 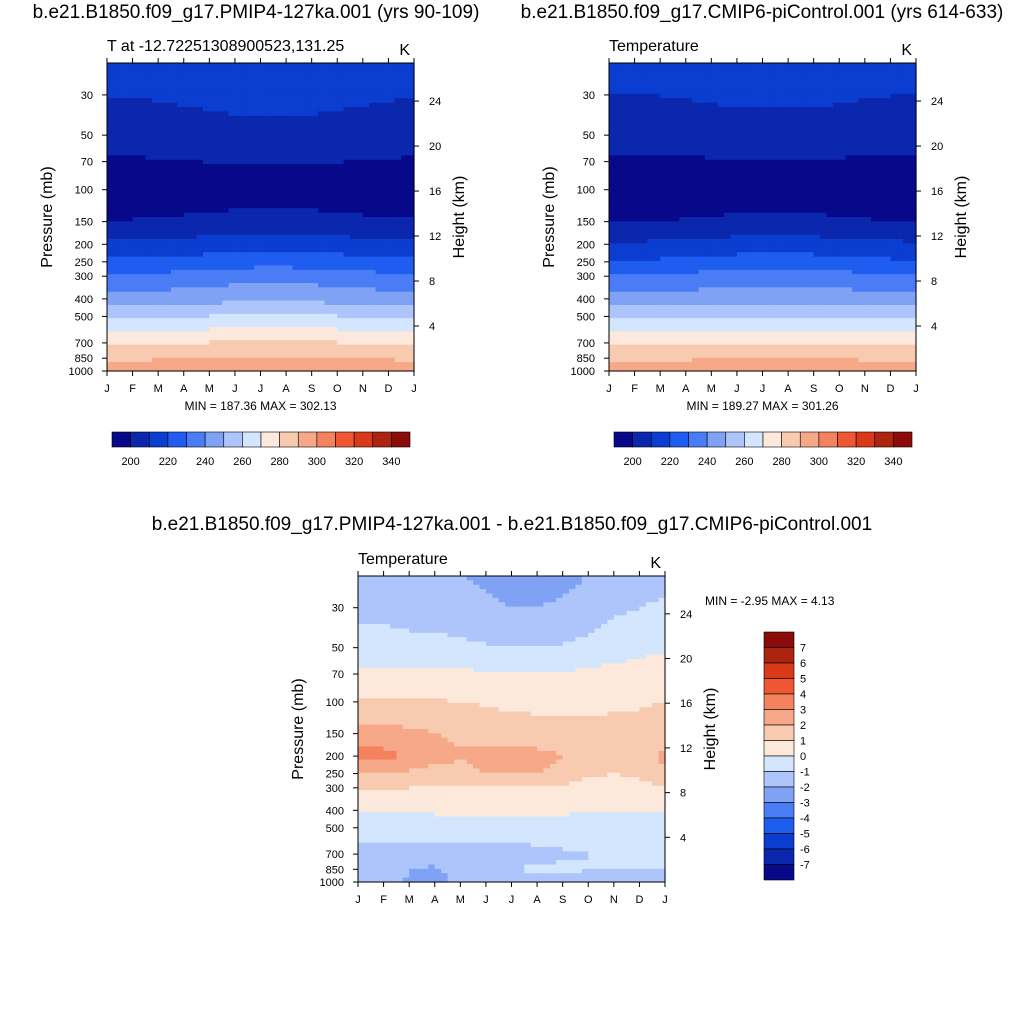 What do you see at coordinates (205, 462) in the screenshot?
I see `colorbar-label: 240` at bounding box center [205, 462].